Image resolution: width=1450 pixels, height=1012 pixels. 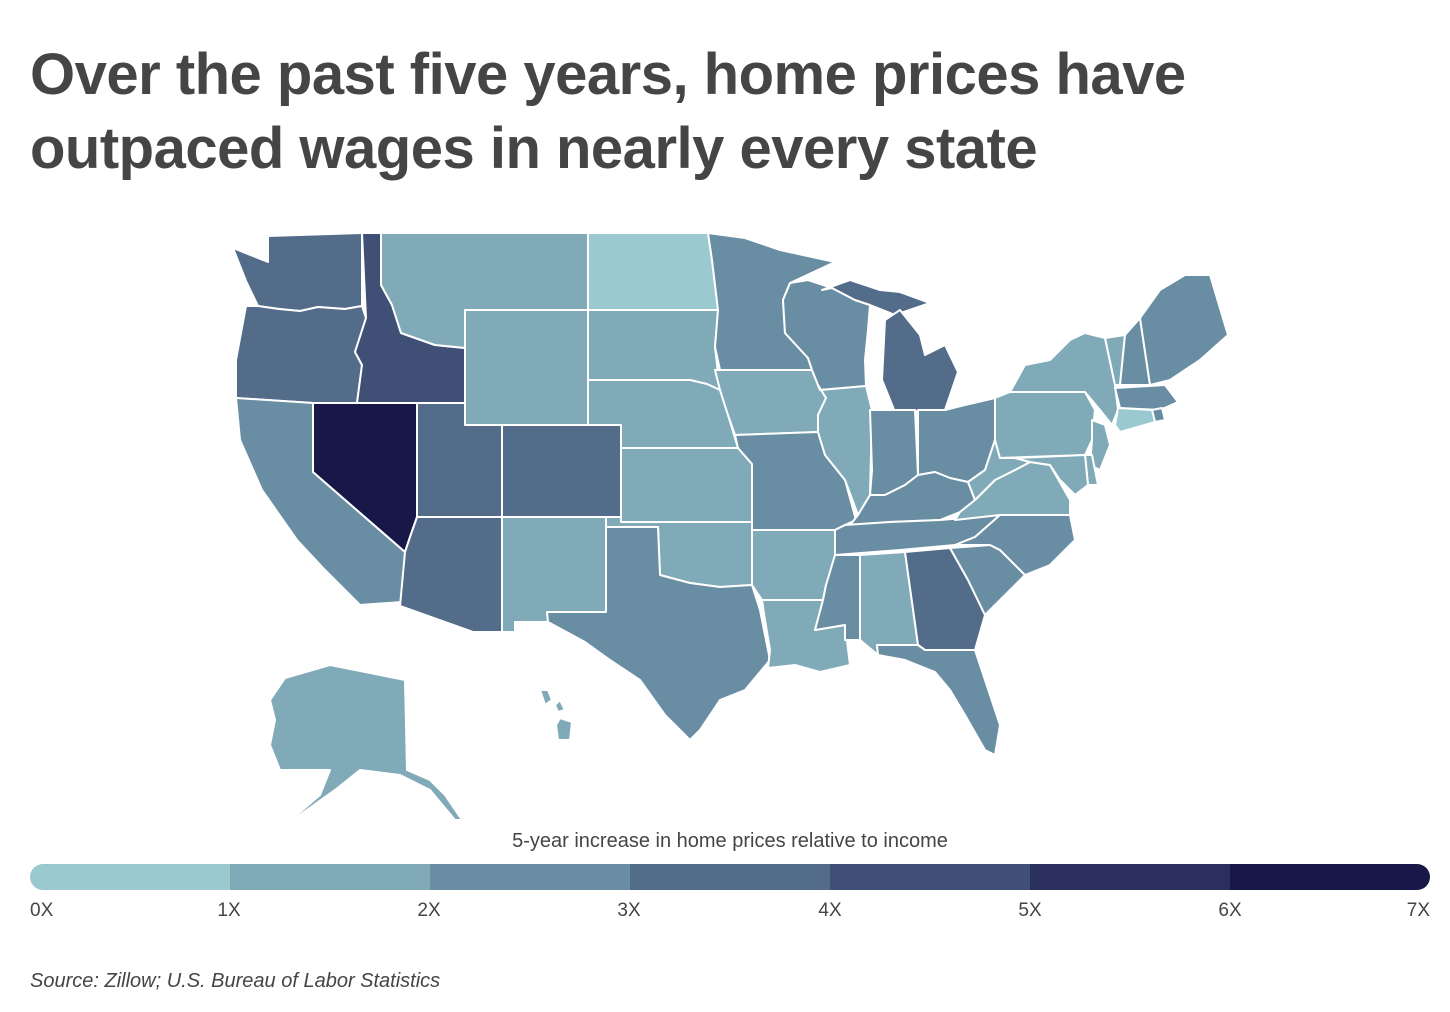 I want to click on state-md, so click(x=1051, y=475).